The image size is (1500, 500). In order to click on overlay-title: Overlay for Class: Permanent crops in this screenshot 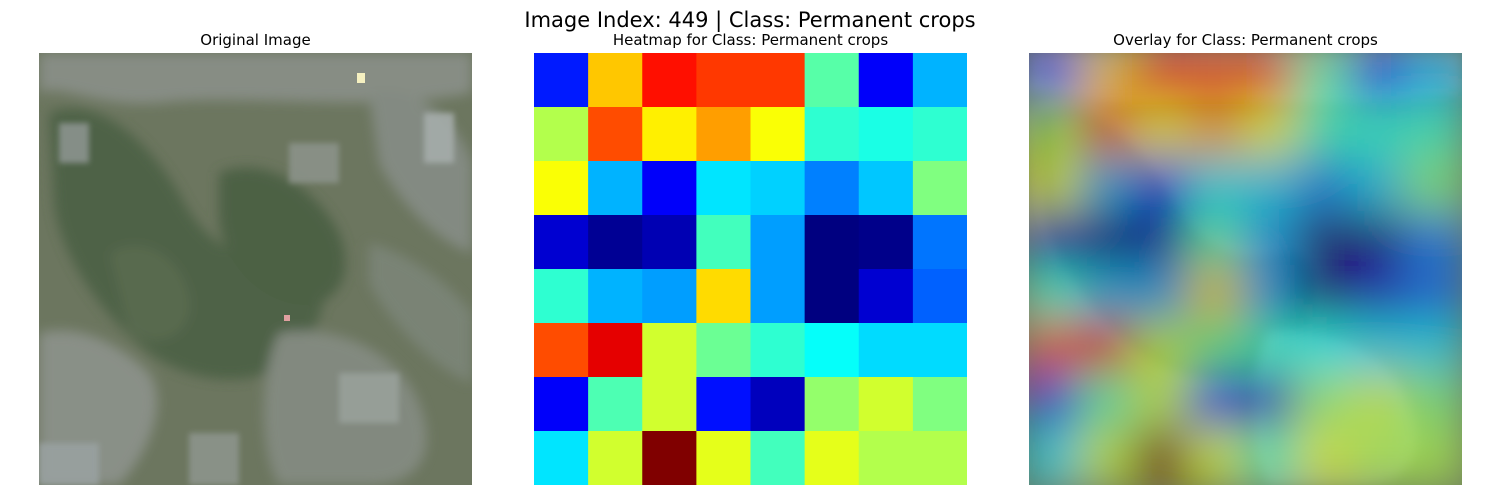, I will do `click(1245, 40)`.